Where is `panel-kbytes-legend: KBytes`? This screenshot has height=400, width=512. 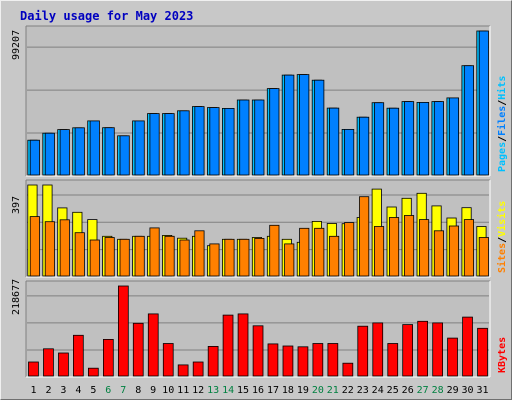 panel-kbytes-legend: KBytes is located at coordinates (502, 355).